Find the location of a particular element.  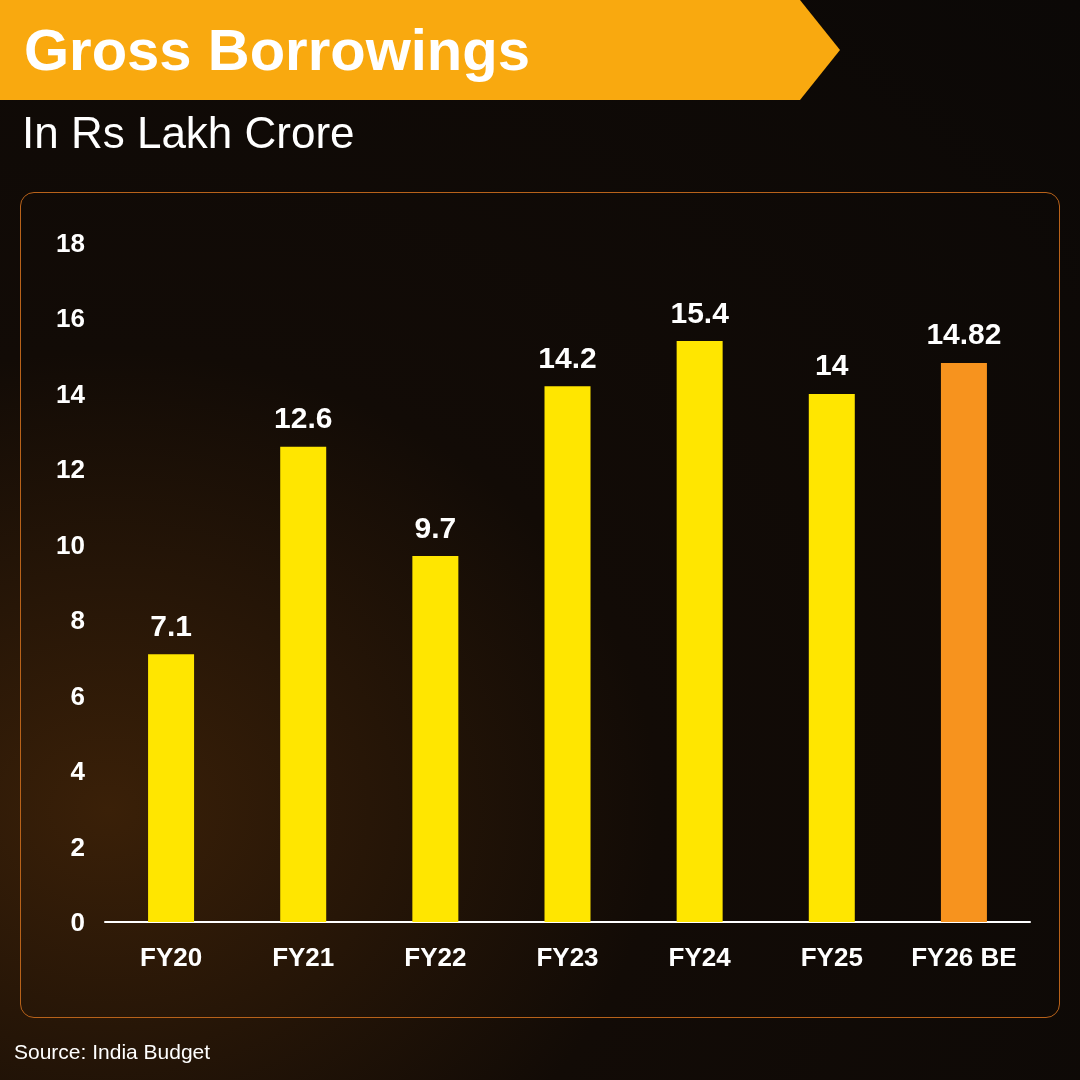

y-tick-label: 2 is located at coordinates (77, 846).